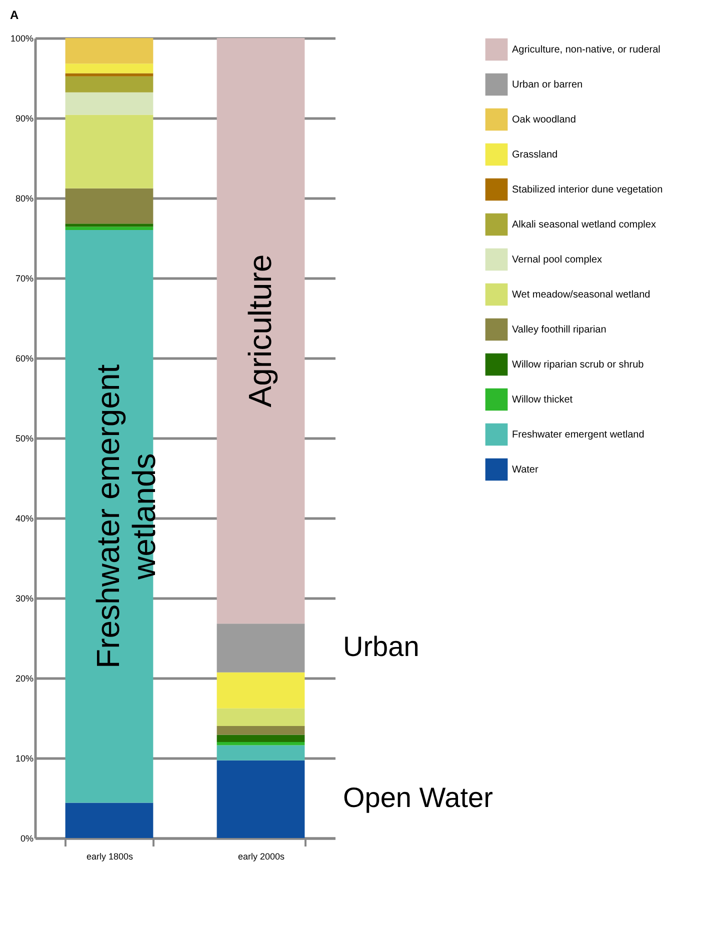 The height and width of the screenshot is (928, 721). Describe the element at coordinates (262, 857) in the screenshot. I see `x-tick-label: early 2000s` at that location.